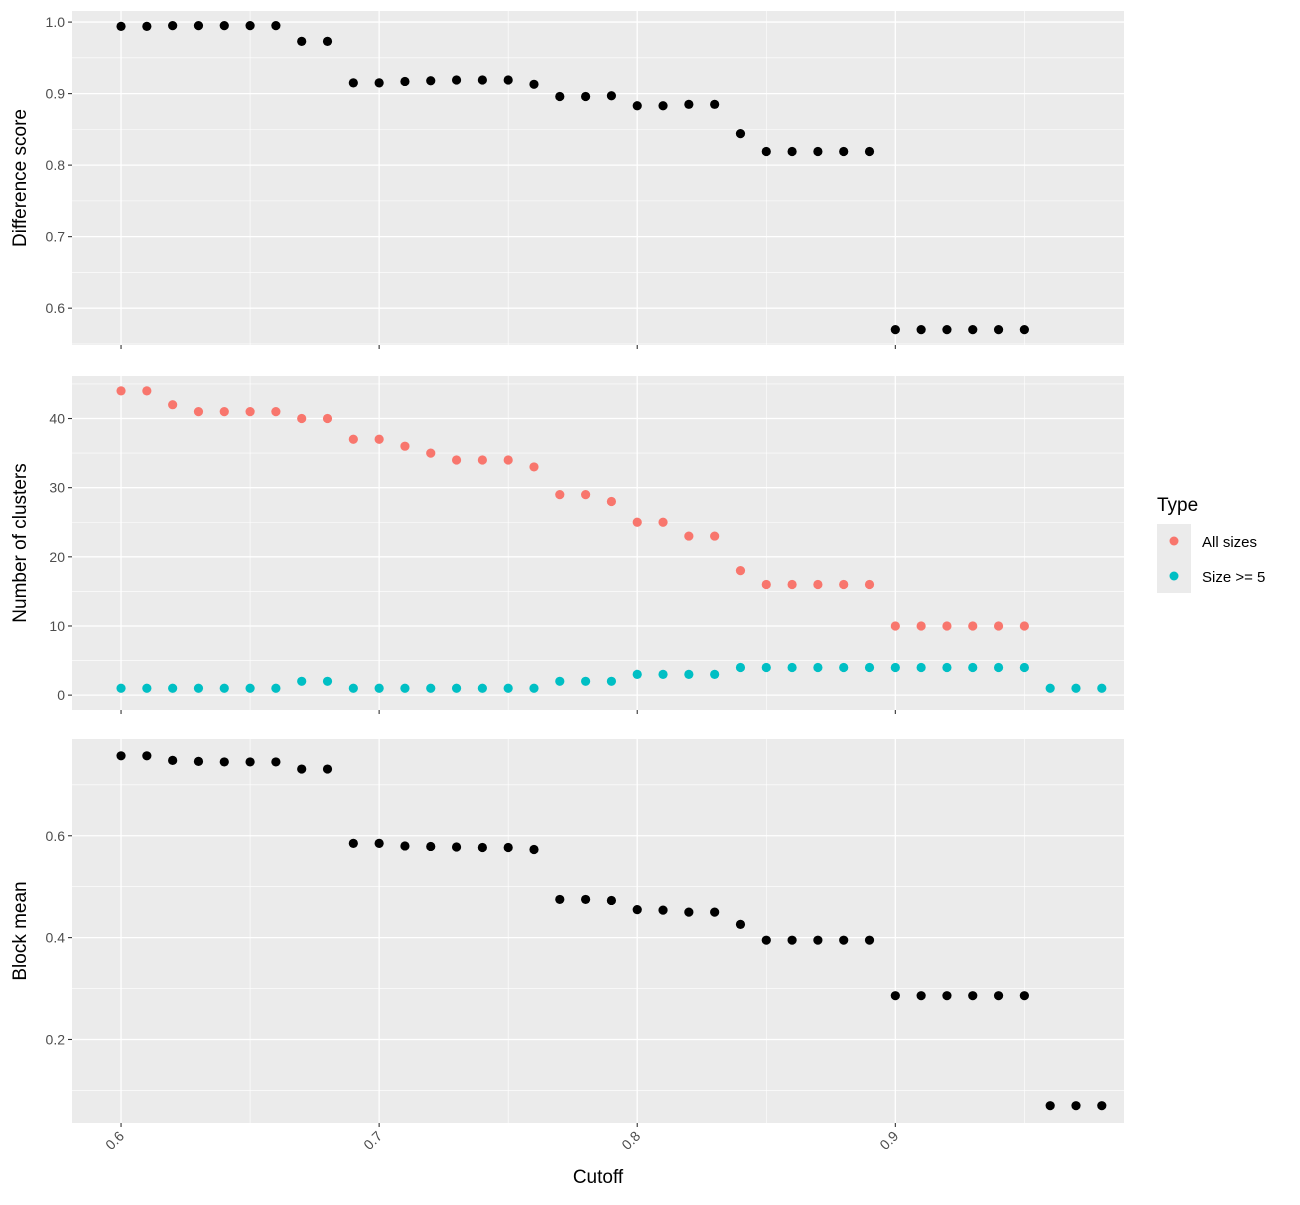 The height and width of the screenshot is (1205, 1300). I want to click on x-axis-title: Cutoff, so click(598, 1177).